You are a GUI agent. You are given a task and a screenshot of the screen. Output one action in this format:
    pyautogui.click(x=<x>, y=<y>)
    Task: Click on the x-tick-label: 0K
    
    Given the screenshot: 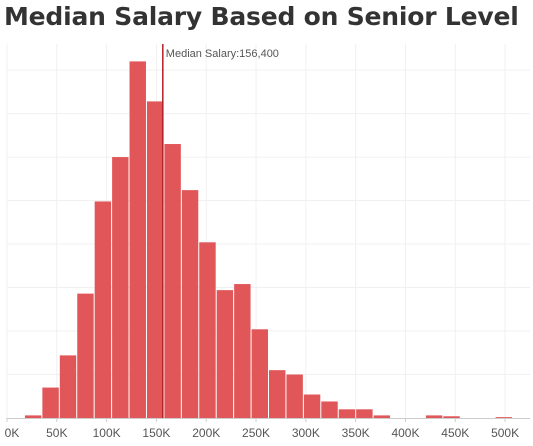 What is the action you would take?
    pyautogui.click(x=12, y=433)
    